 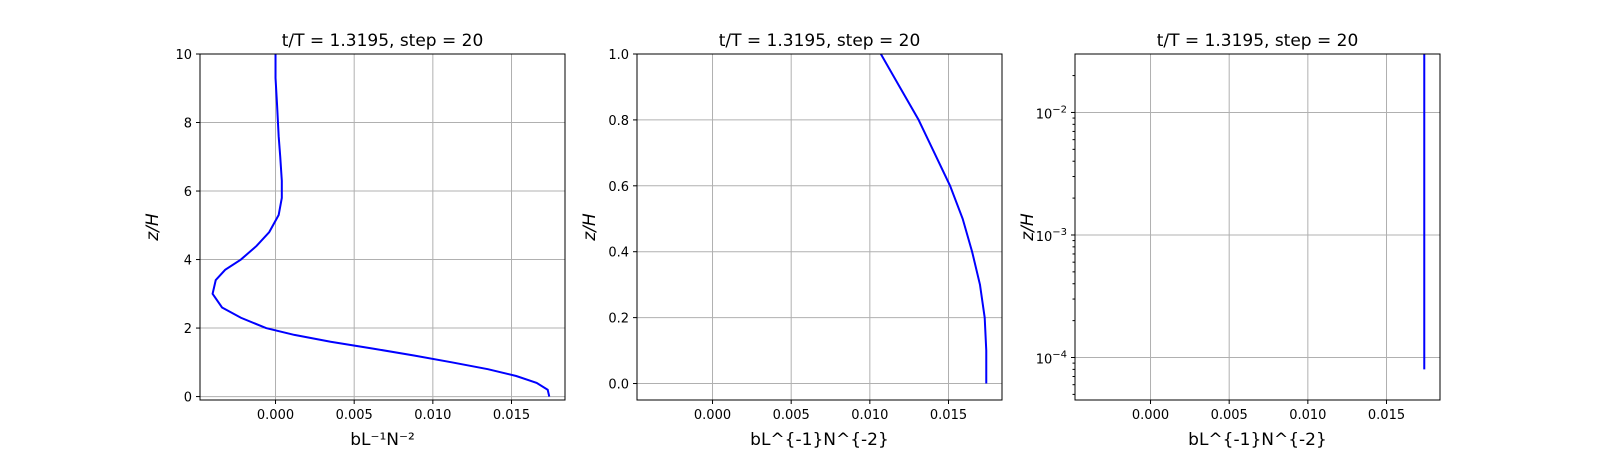 I want to click on y-tick-label: 10⁻³, so click(x=1051, y=236).